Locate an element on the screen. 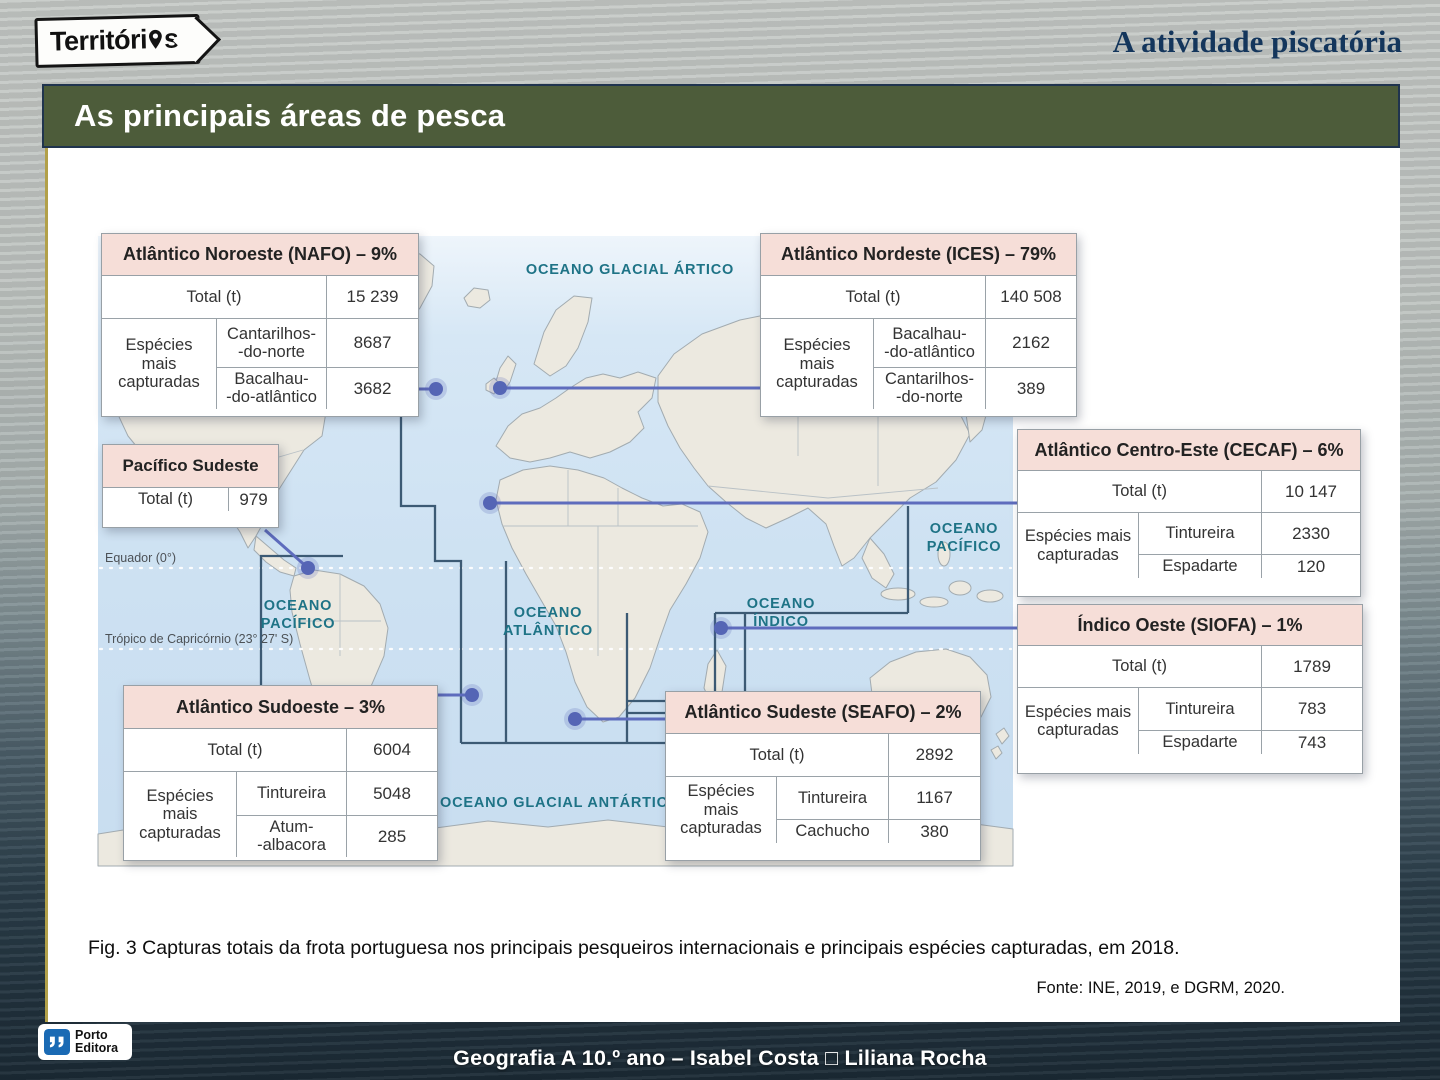 This screenshot has height=1080, width=1440. ocean-label-antarctic: OCEANO GLACIAL ANTÁRTICO is located at coordinates (560, 802).